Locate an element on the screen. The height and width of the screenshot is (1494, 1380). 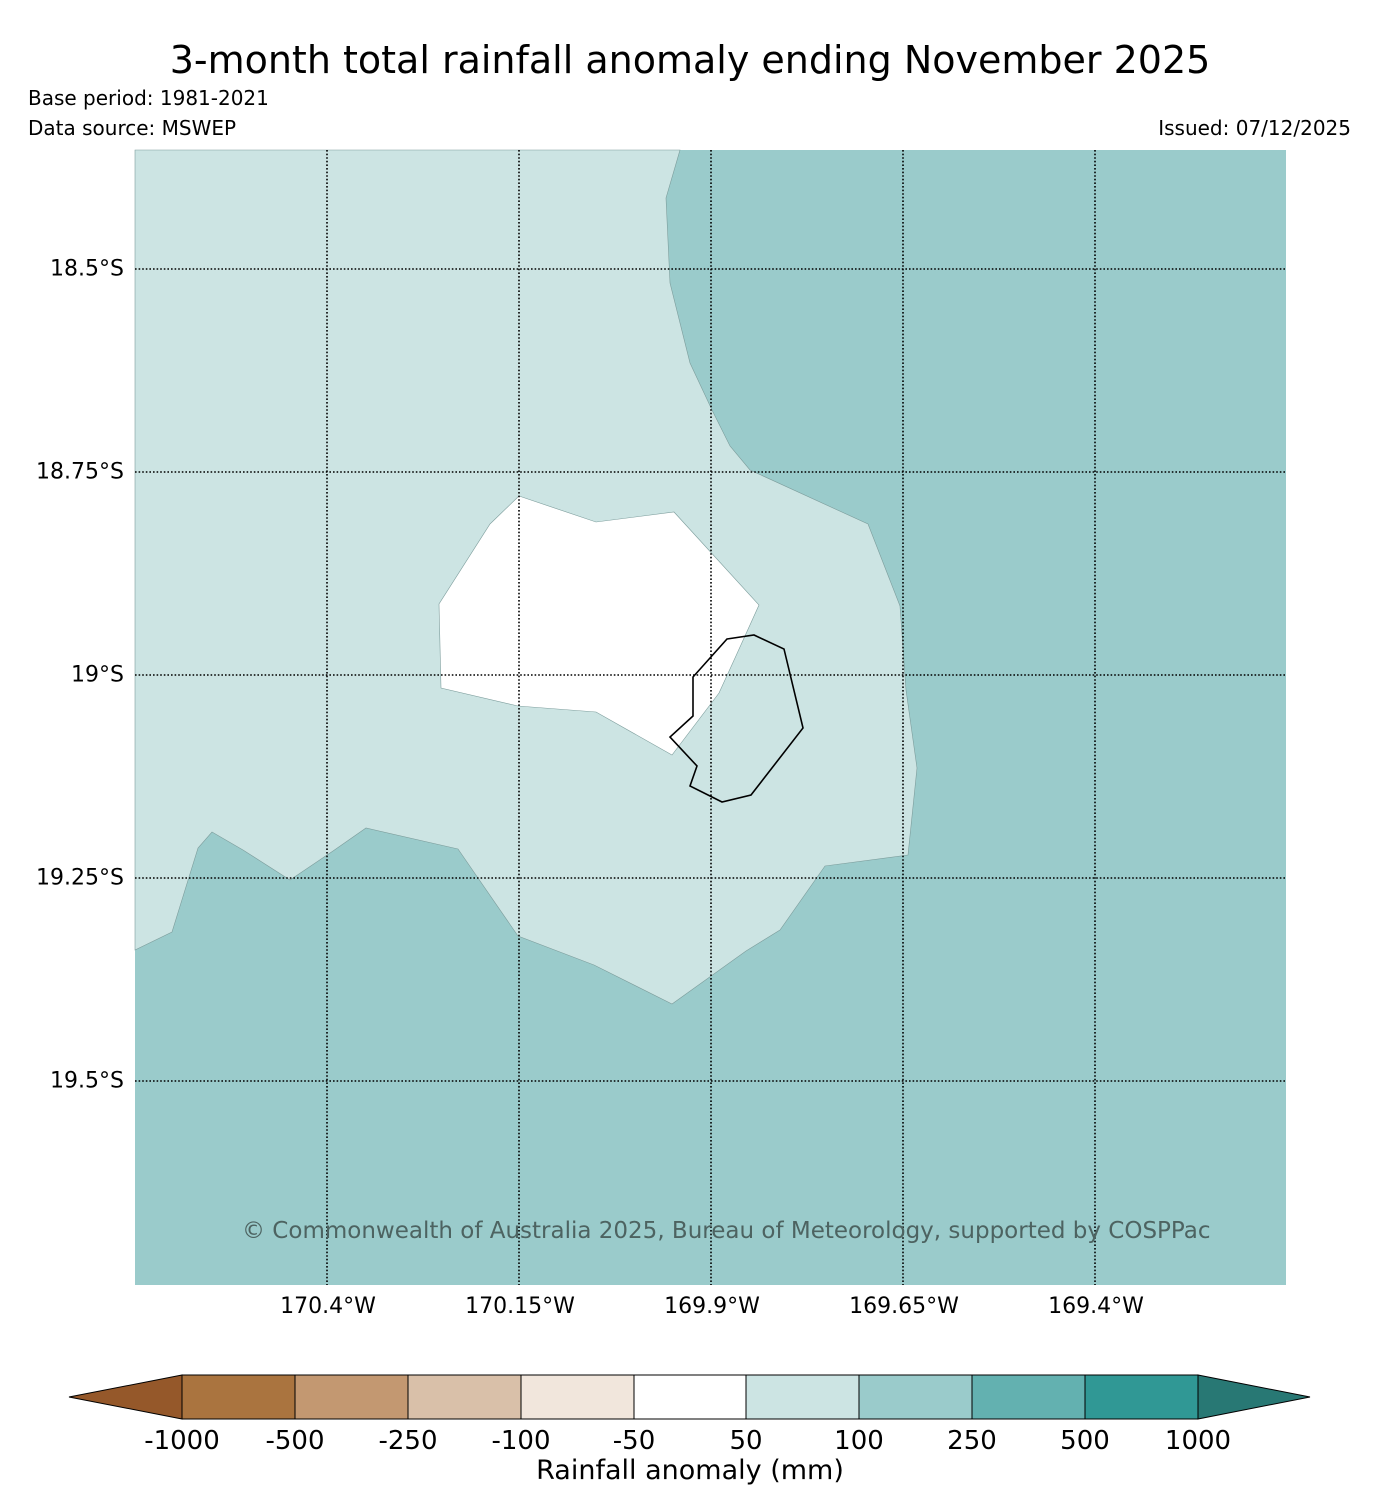
colorbar is located at coordinates (689, 1397).